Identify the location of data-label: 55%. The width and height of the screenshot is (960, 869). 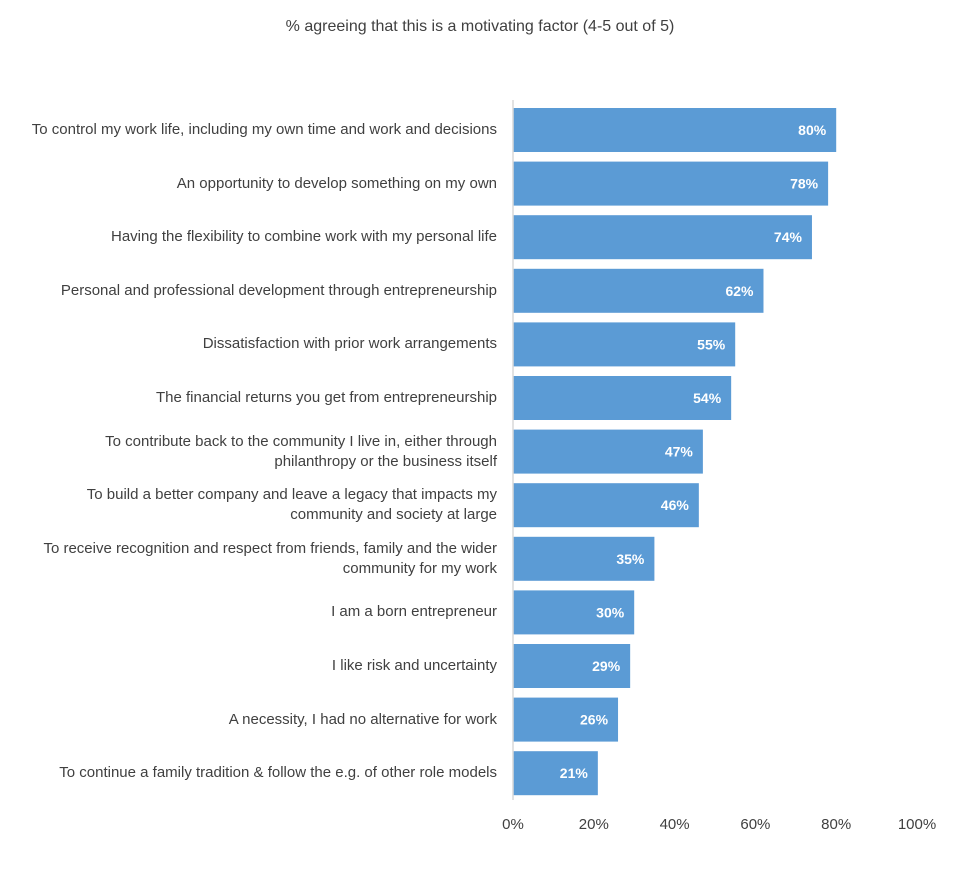
(711, 344).